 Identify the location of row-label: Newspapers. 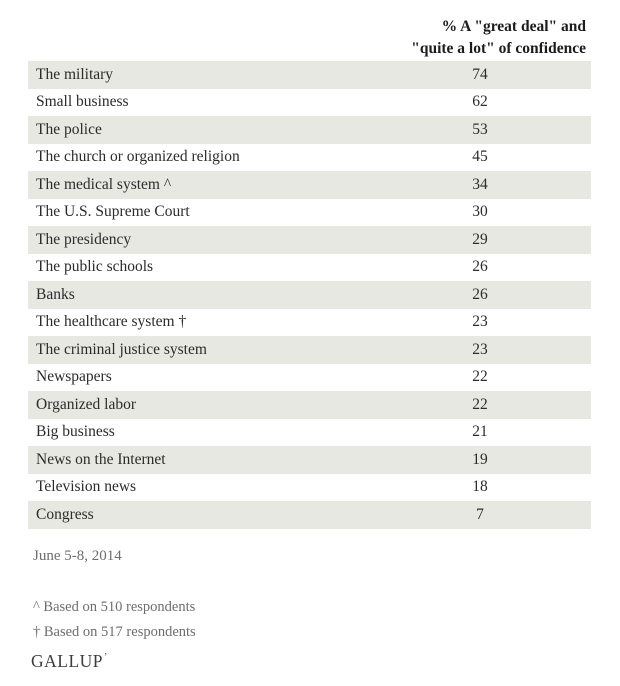
(74, 377).